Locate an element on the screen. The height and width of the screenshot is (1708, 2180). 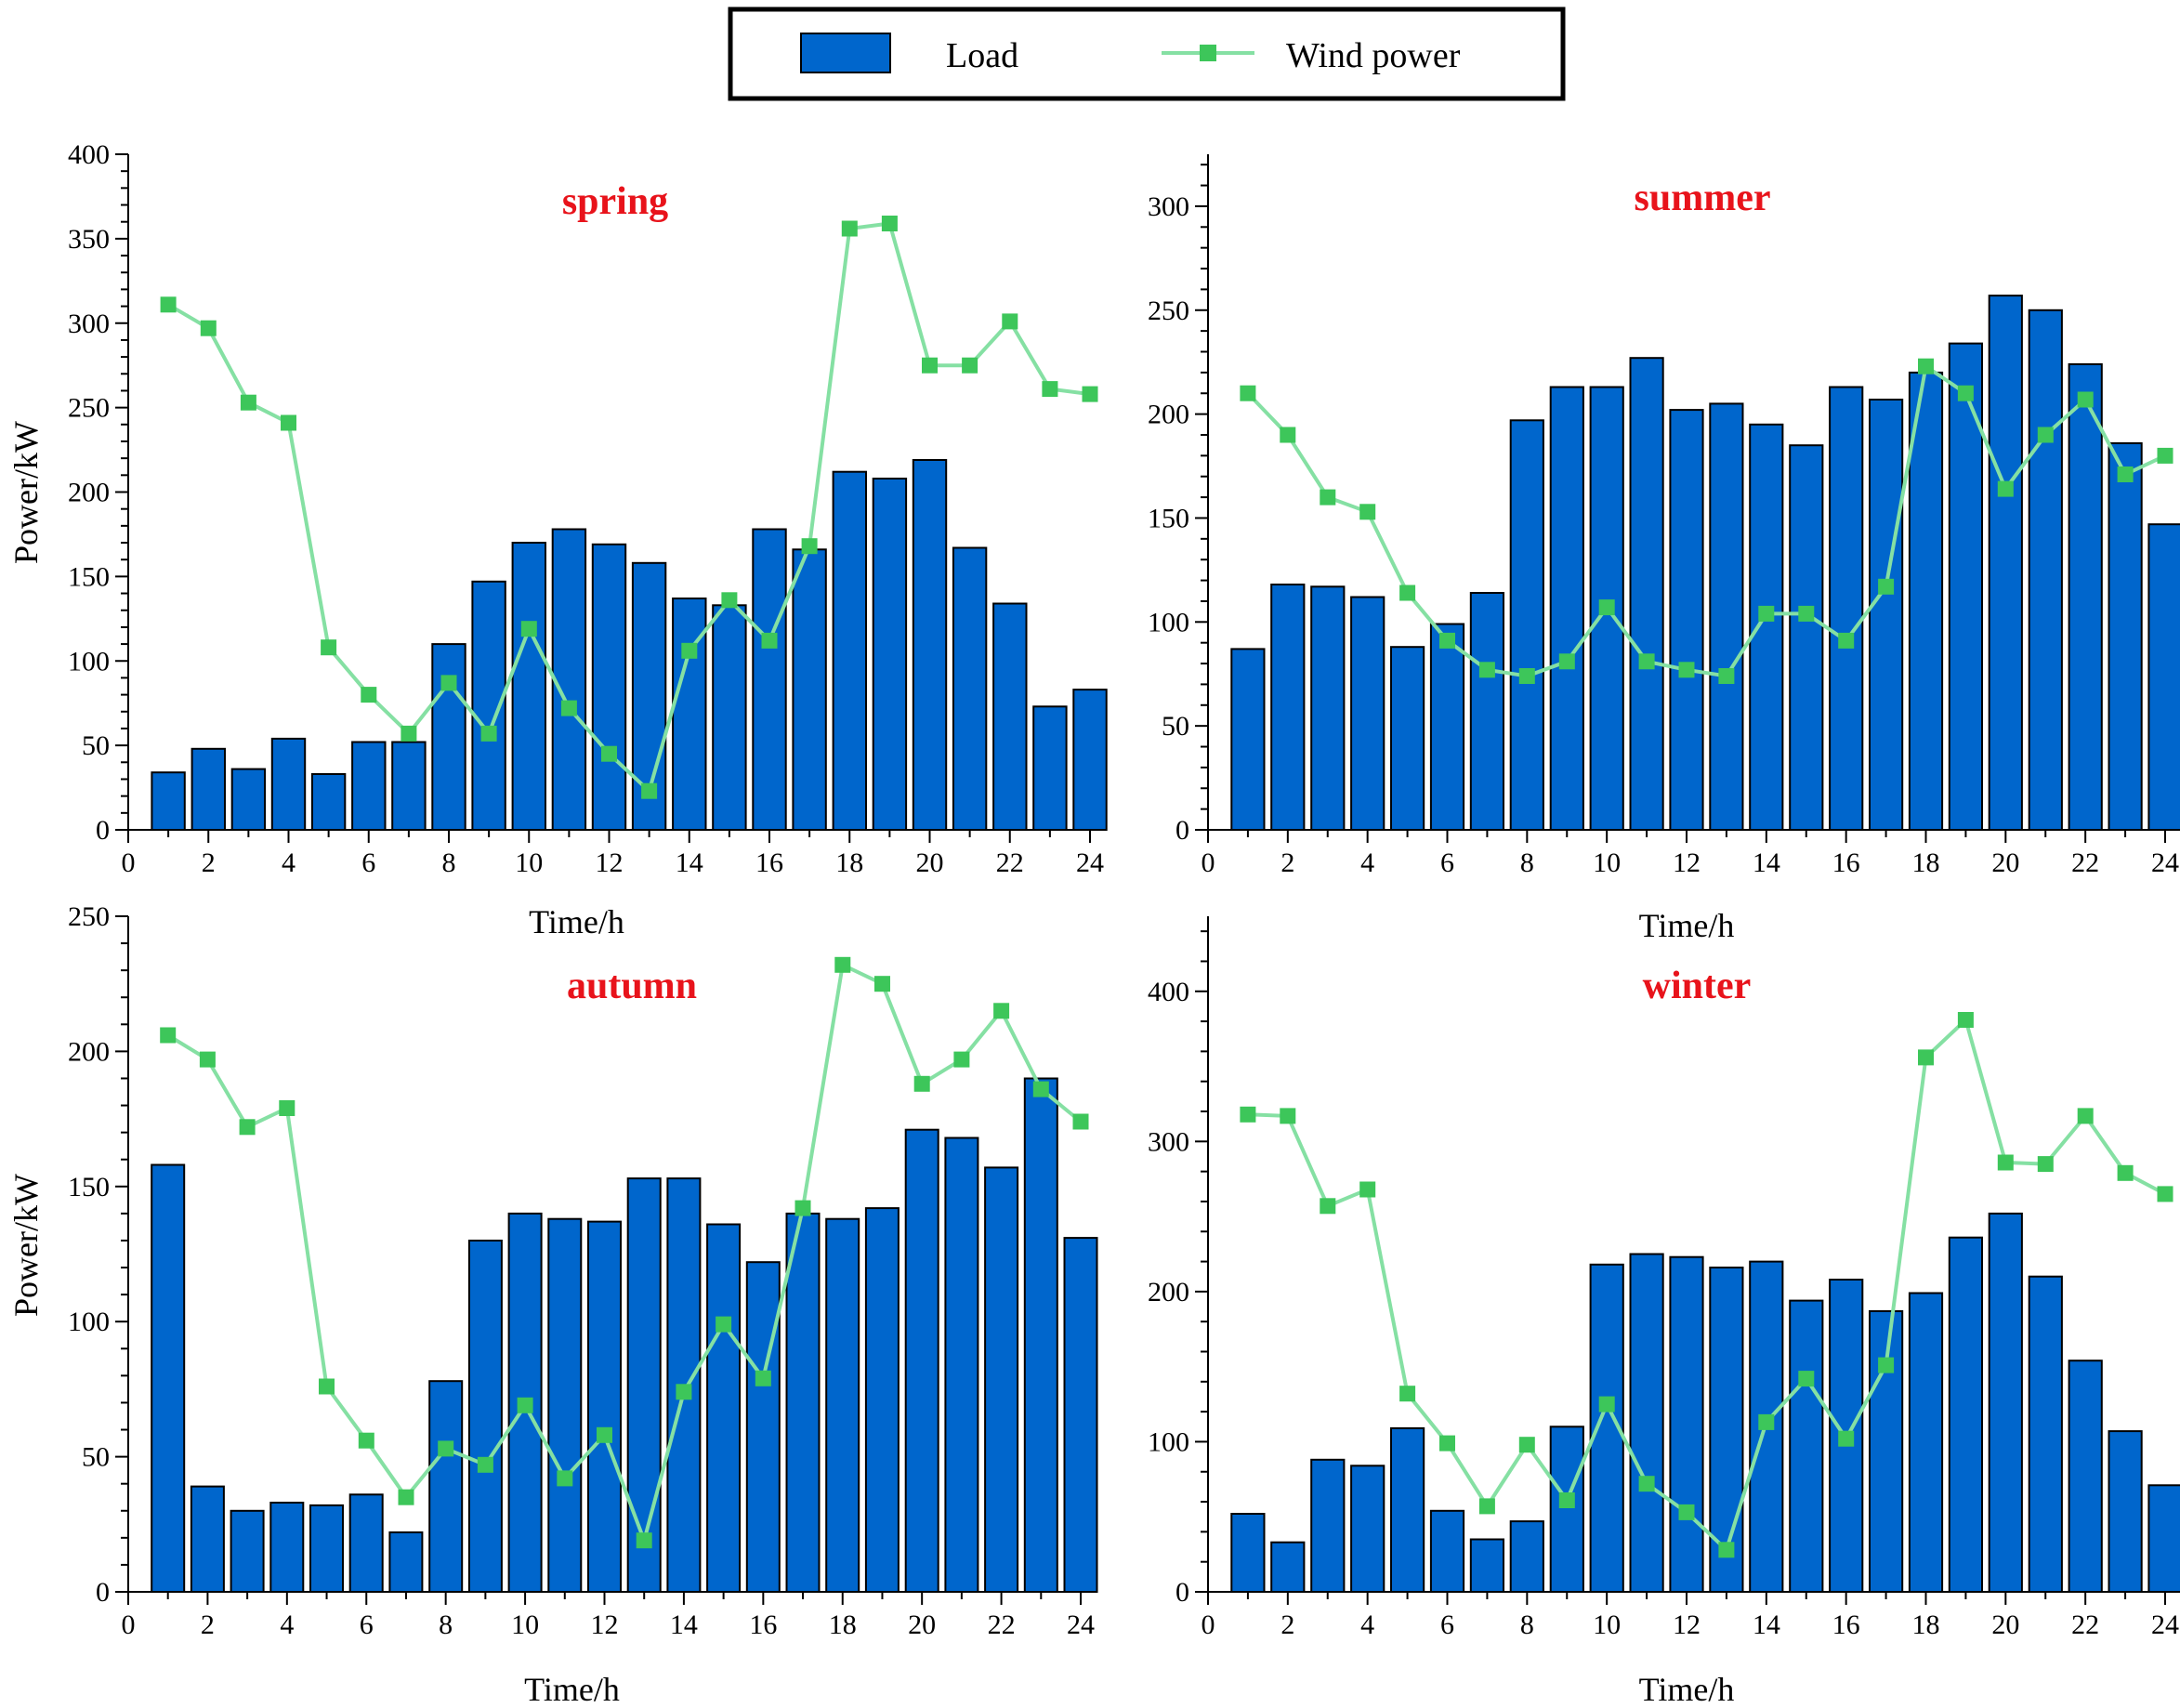
y-tick-label: 350 is located at coordinates (89, 239).